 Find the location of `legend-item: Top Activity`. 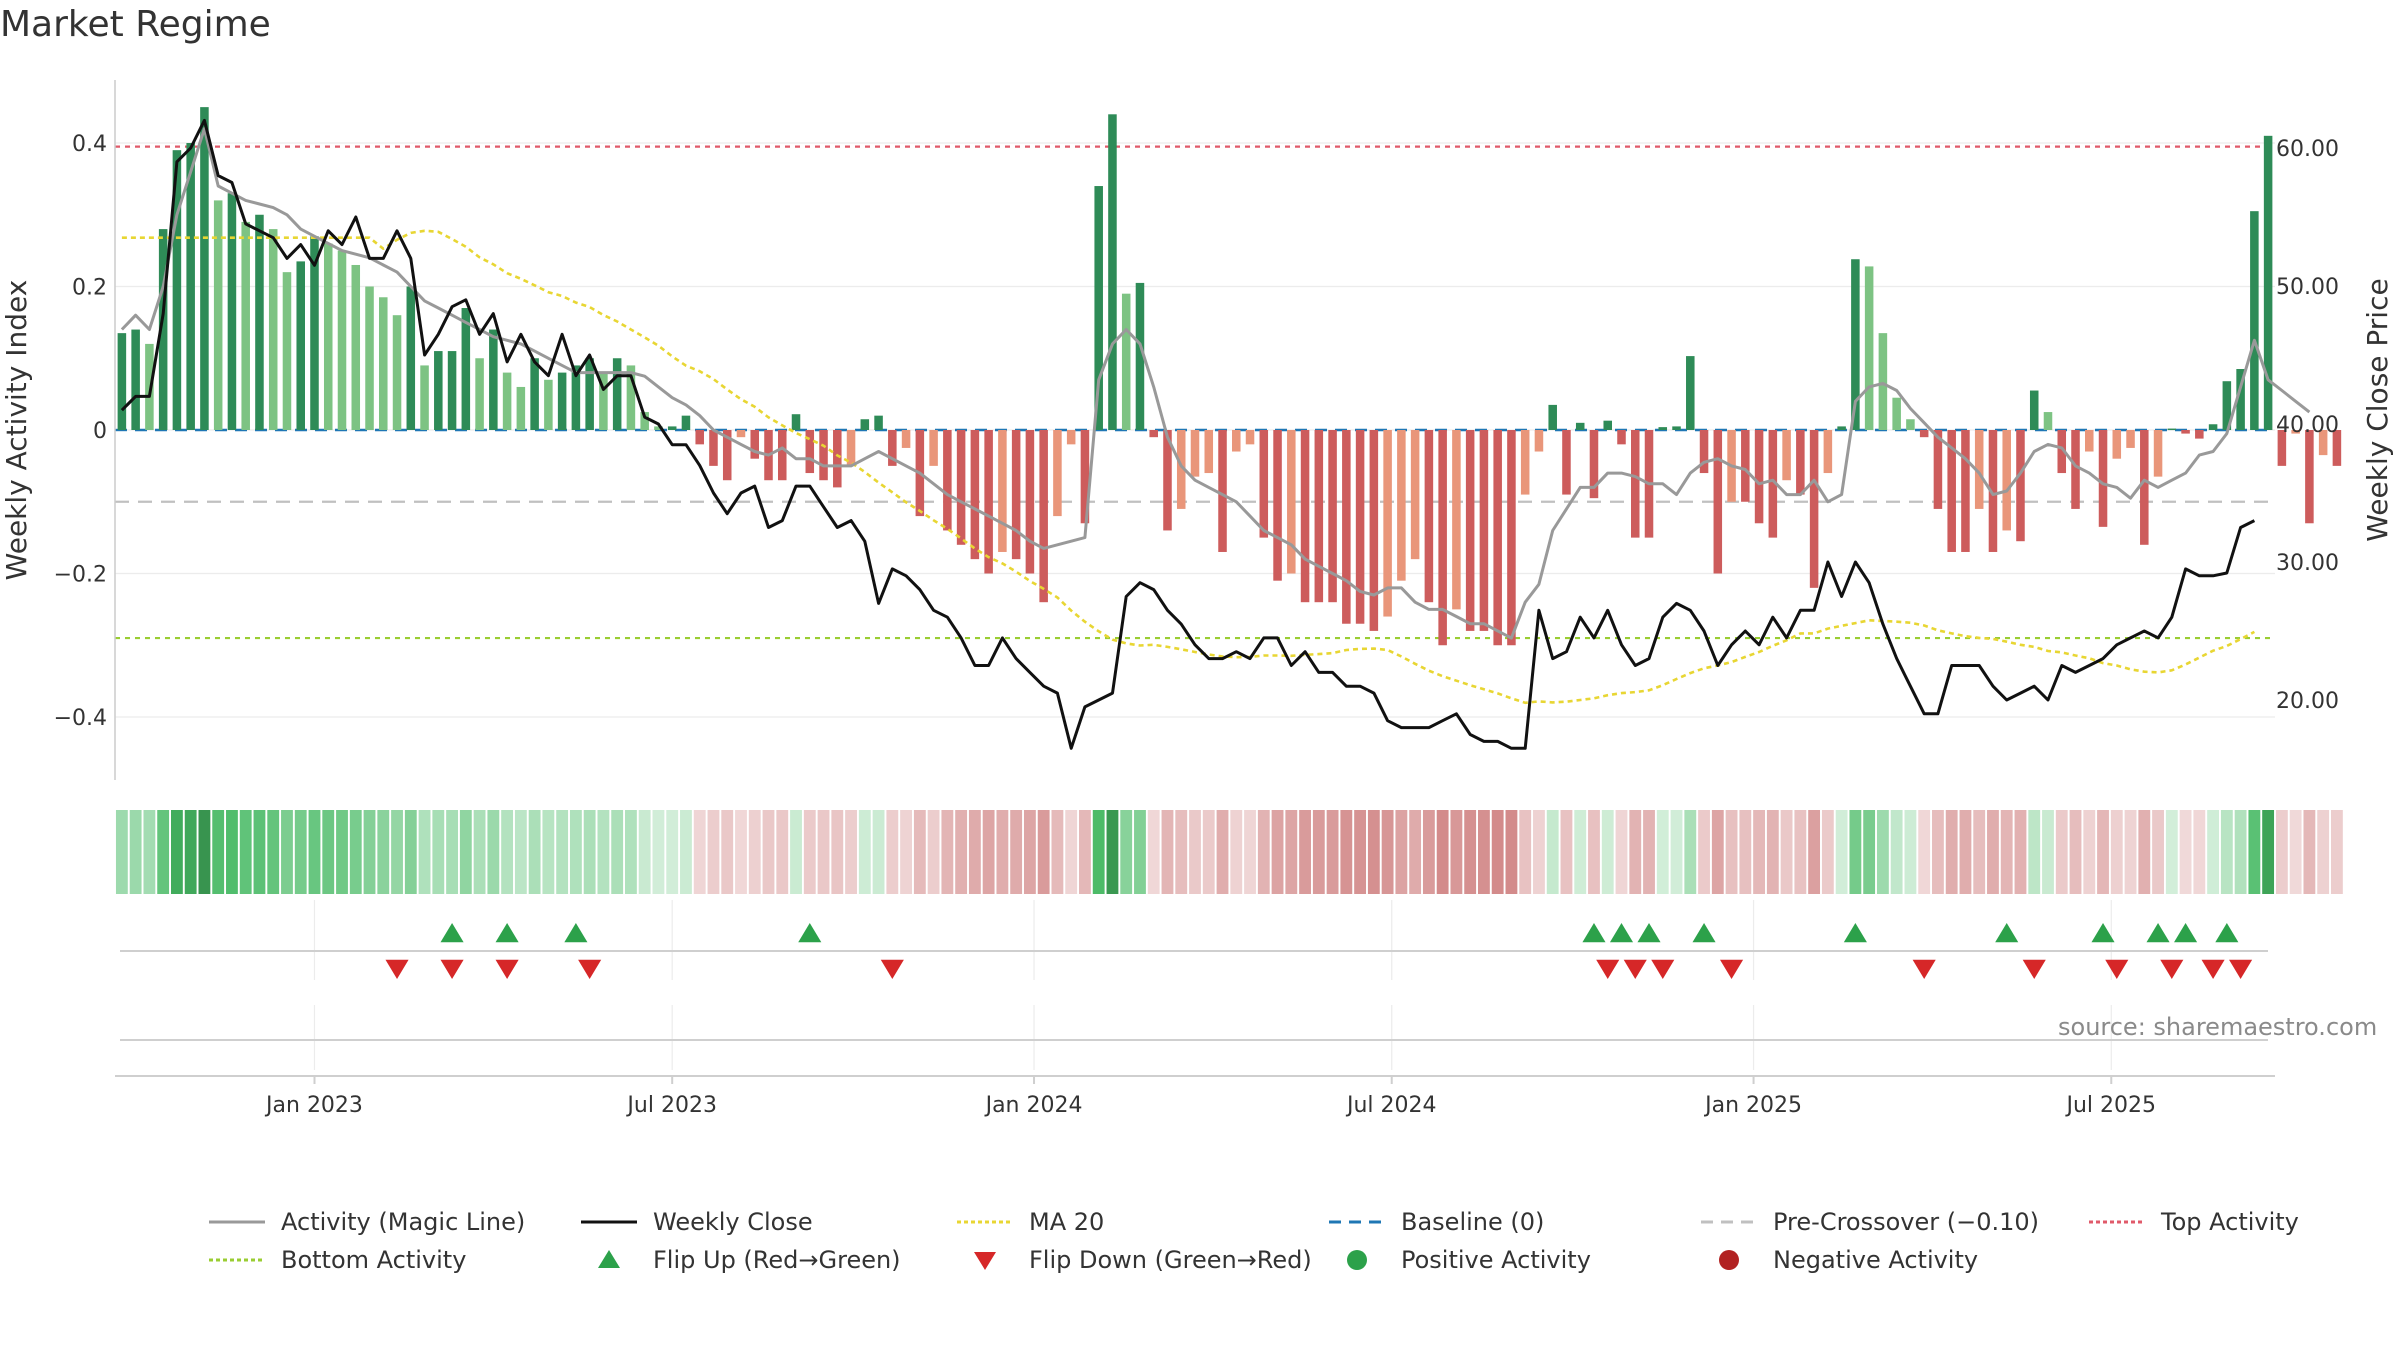

legend-item: Top Activity is located at coordinates (2192, 1222).